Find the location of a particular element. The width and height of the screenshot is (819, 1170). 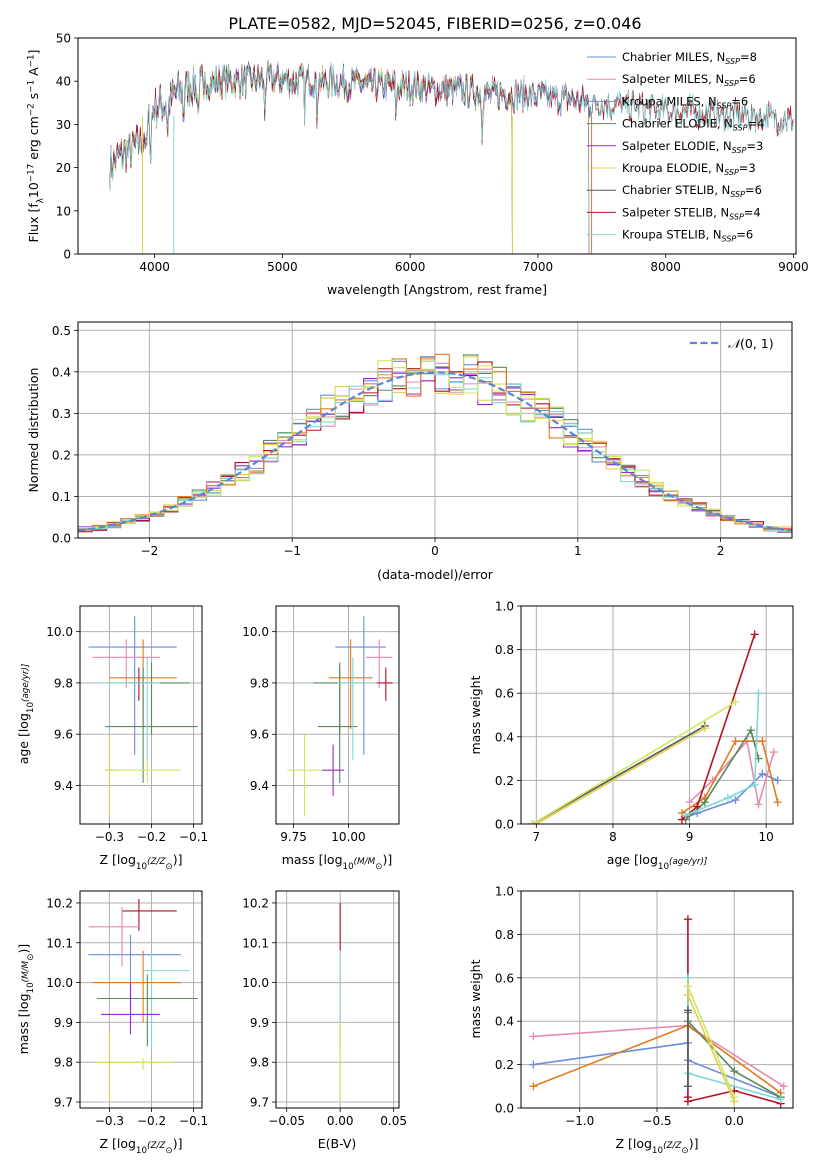

x-tick-label: 2 is located at coordinates (721, 551).